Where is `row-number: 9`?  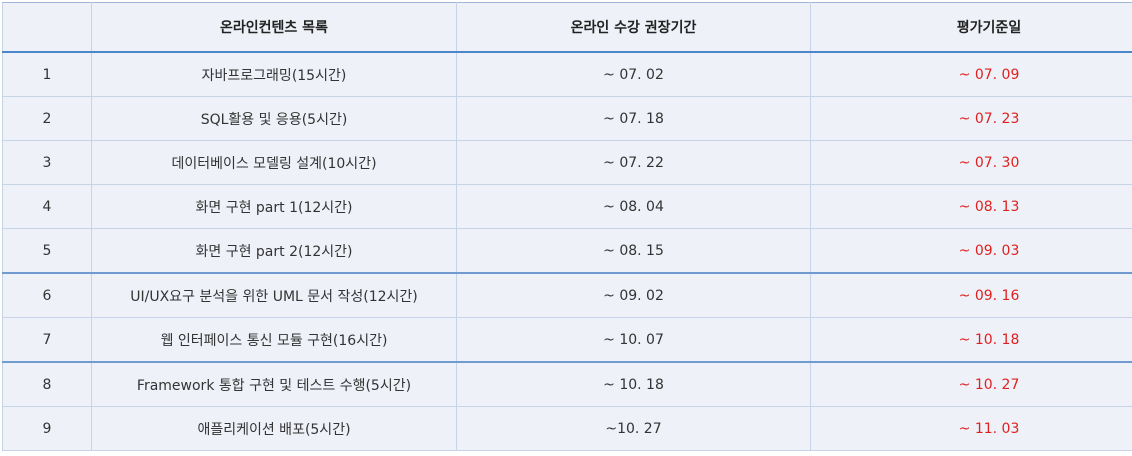
row-number: 9 is located at coordinates (47, 428).